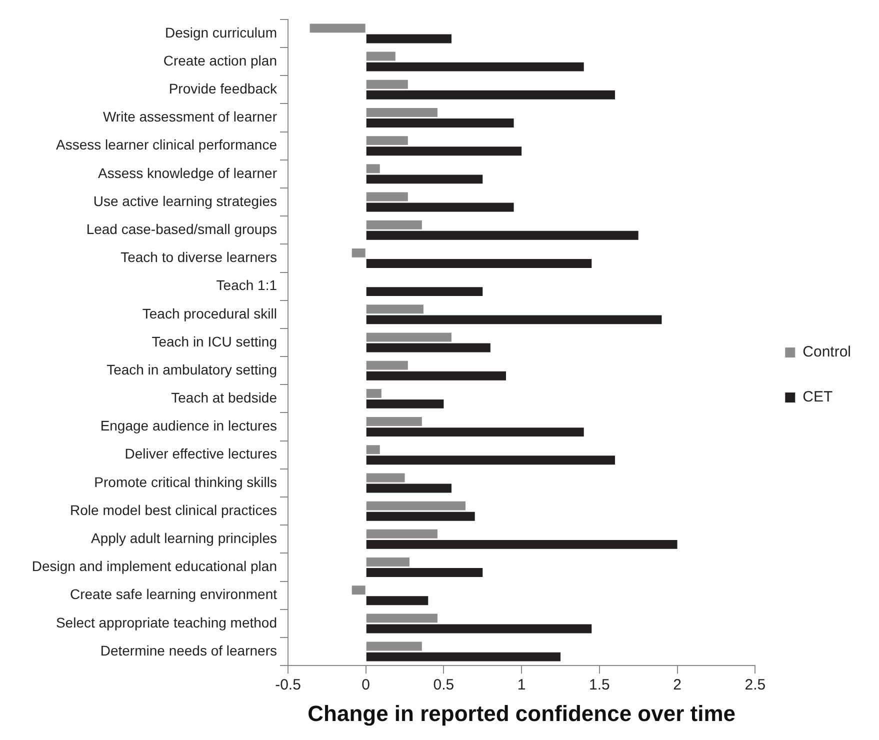 The image size is (879, 740). I want to click on x-tick-label: -0.5, so click(288, 685).